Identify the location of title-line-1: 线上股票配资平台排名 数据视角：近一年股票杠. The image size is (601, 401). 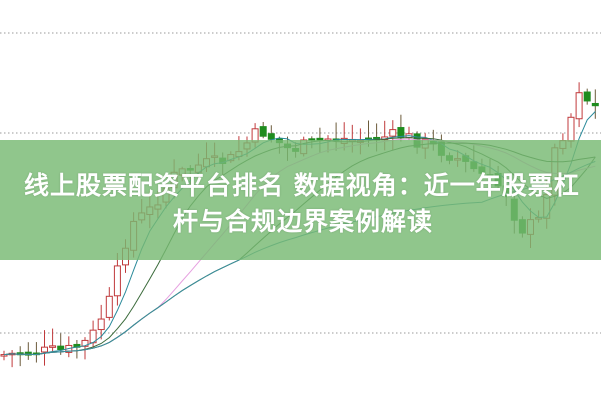
(302, 185).